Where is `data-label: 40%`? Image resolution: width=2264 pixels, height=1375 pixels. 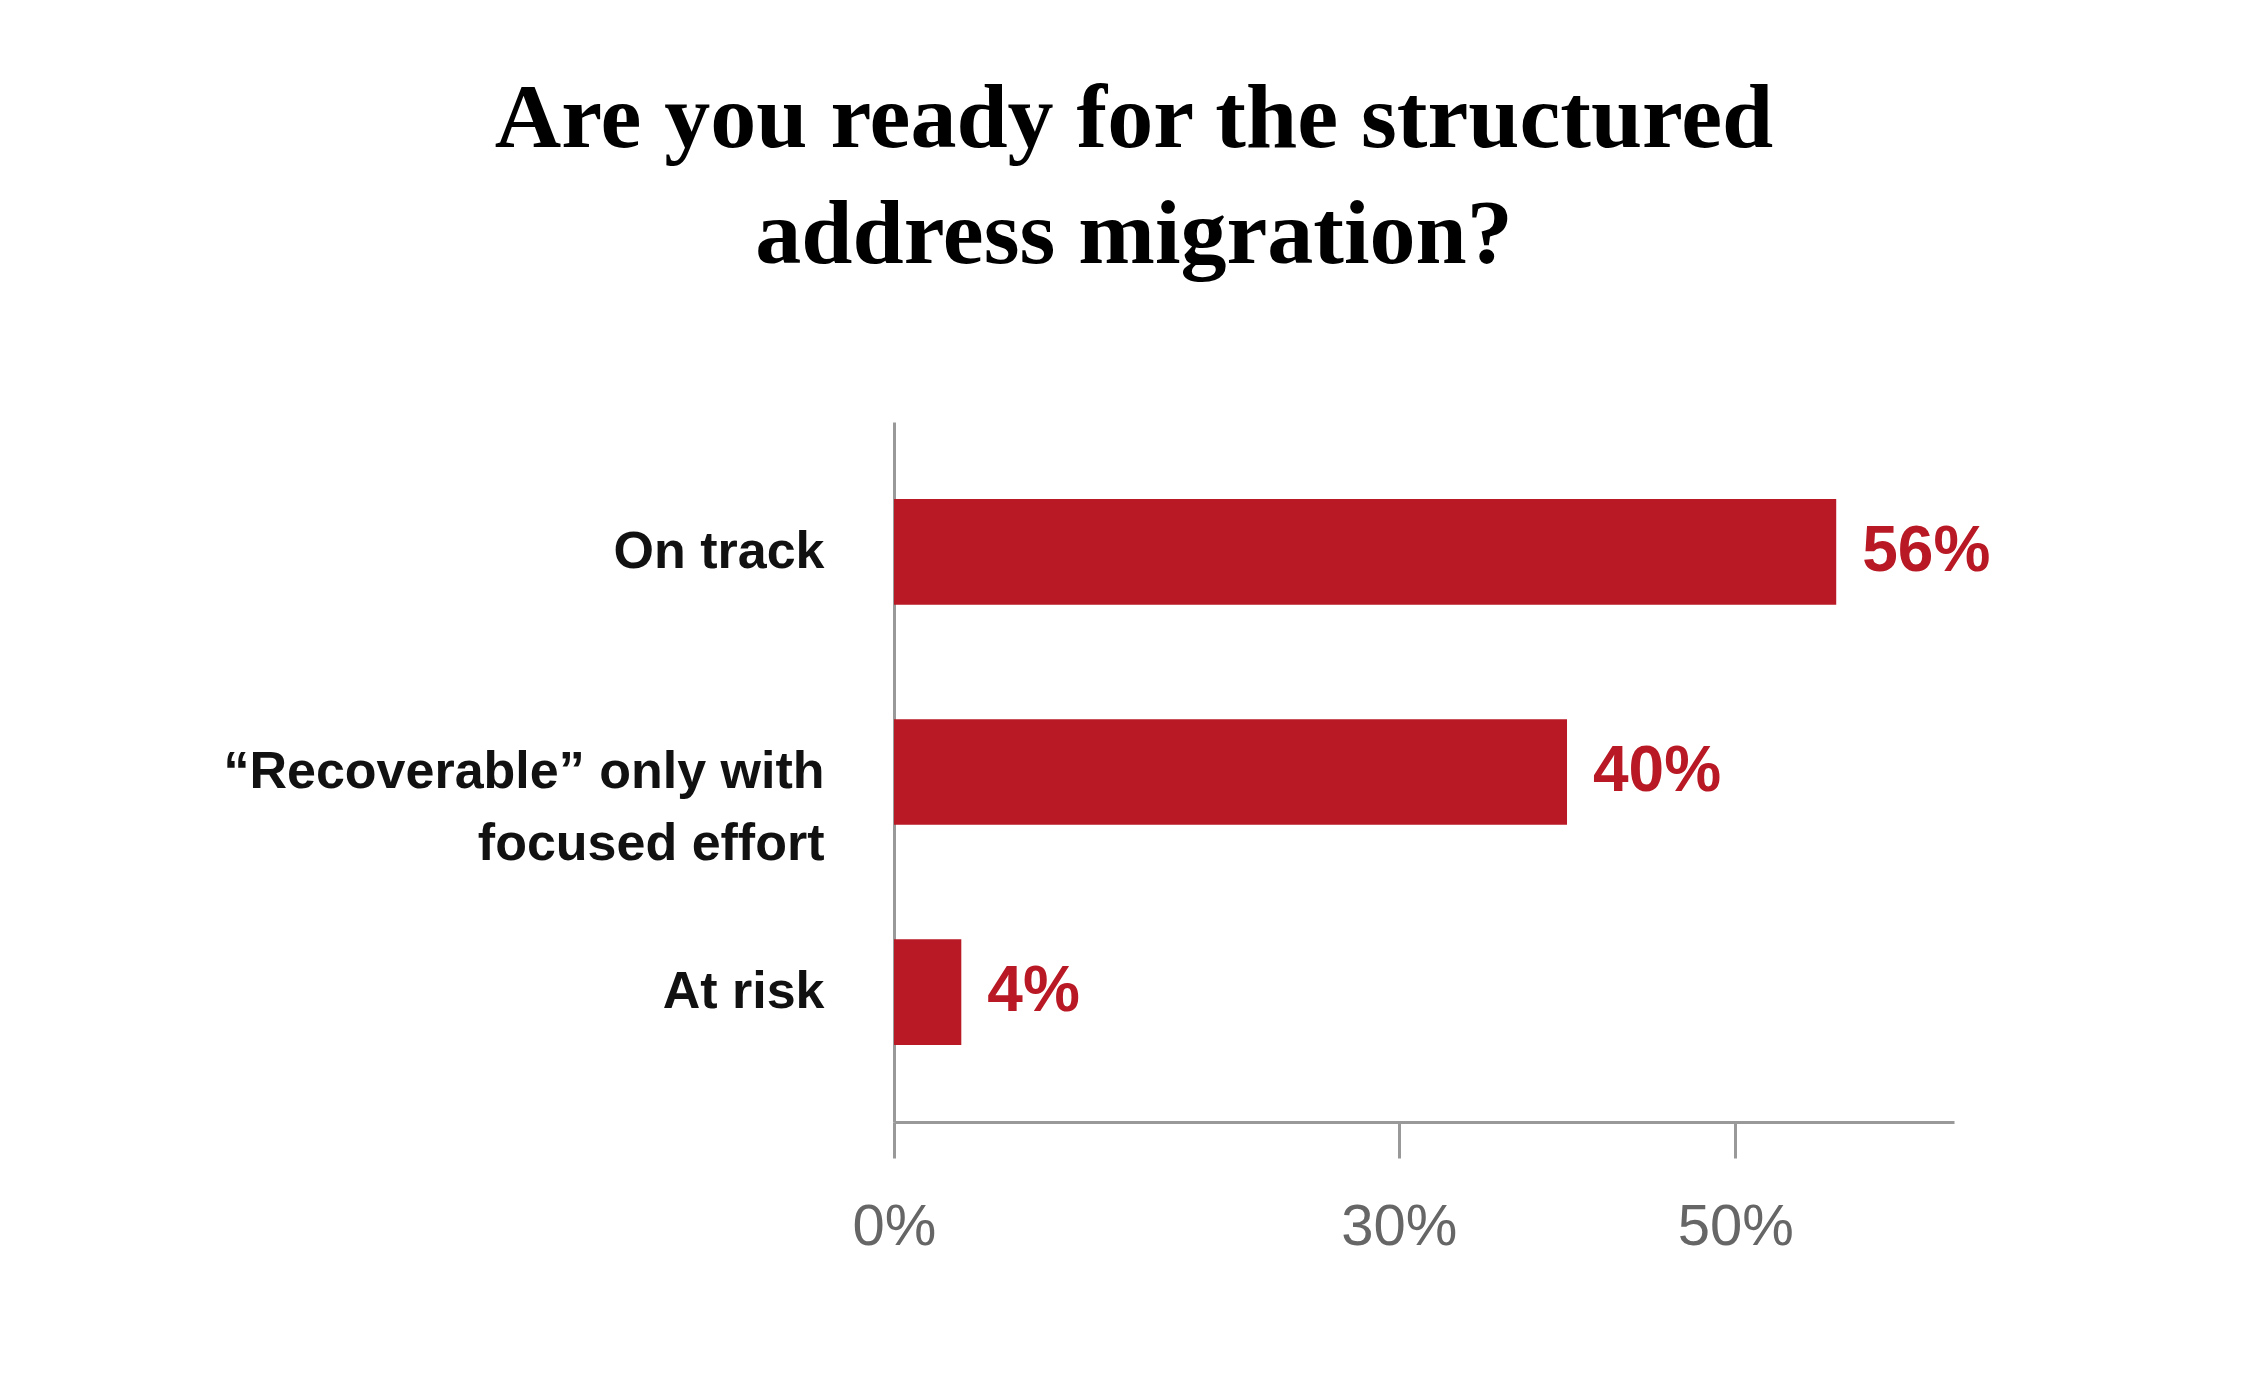 data-label: 40% is located at coordinates (1657, 769).